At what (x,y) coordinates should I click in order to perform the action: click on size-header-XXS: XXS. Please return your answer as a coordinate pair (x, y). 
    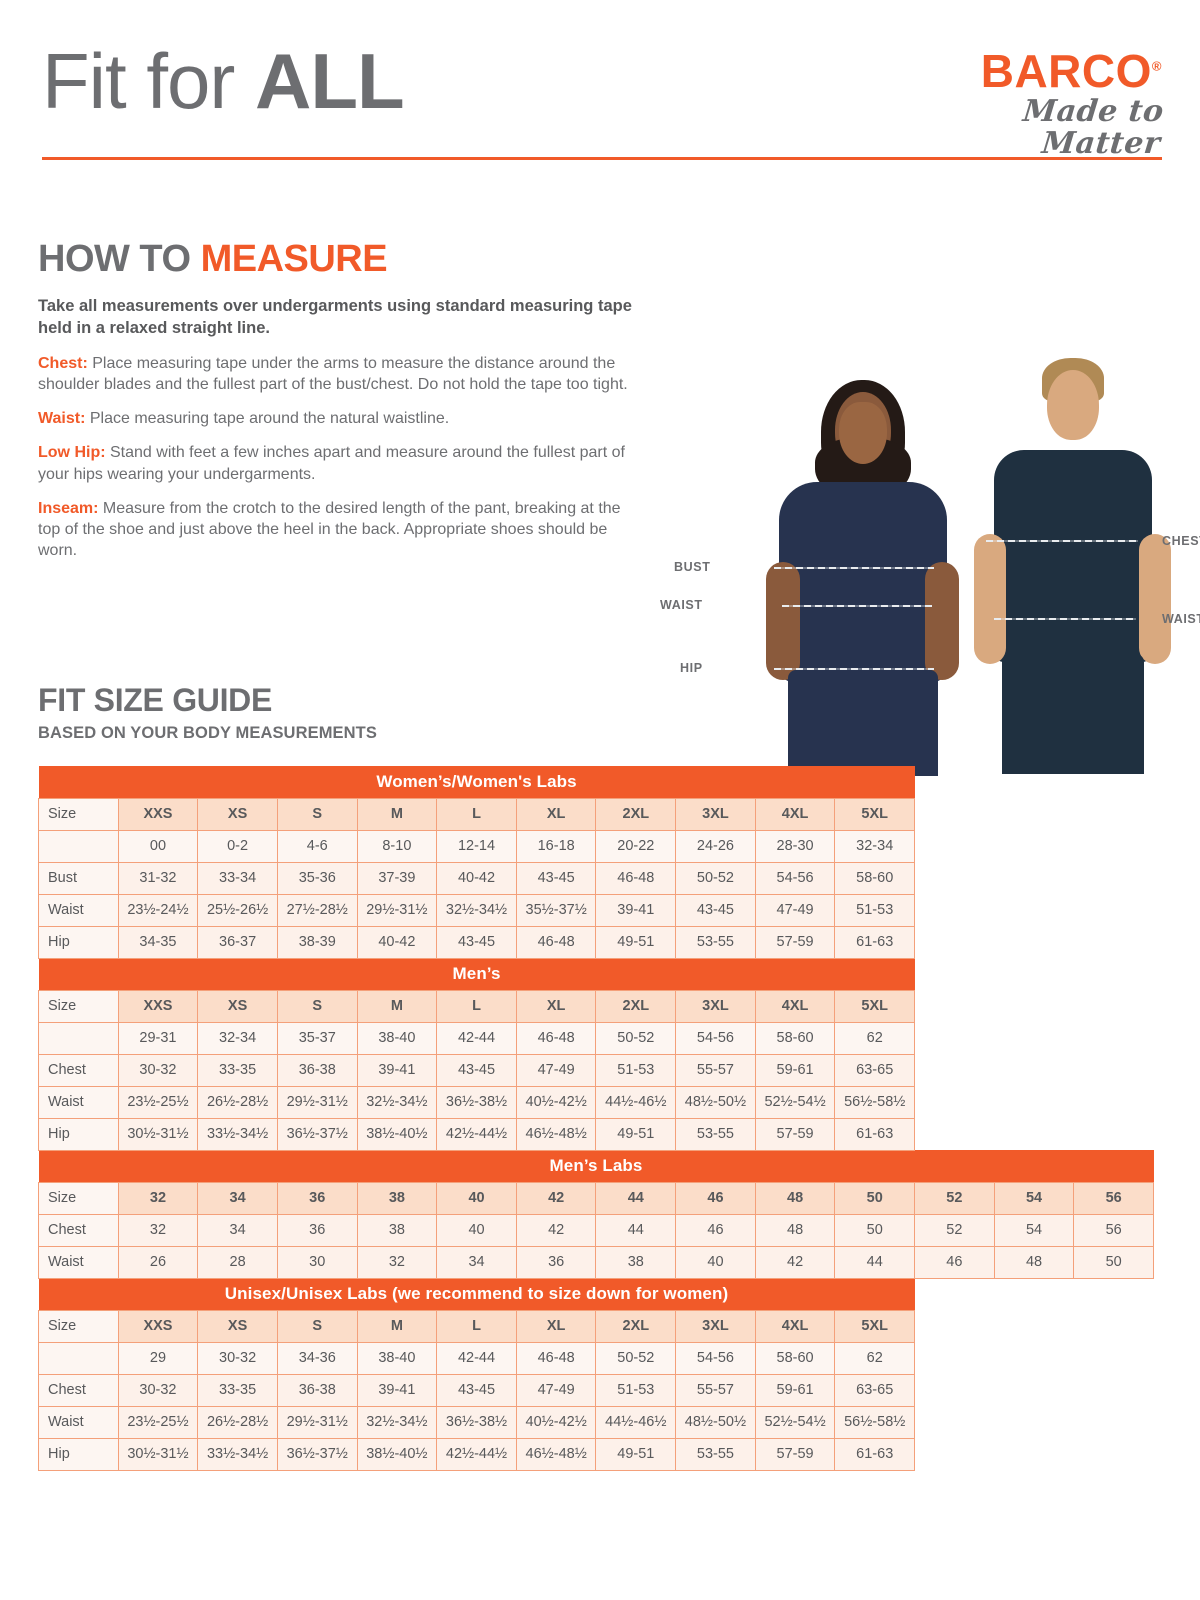
    Looking at the image, I should click on (158, 814).